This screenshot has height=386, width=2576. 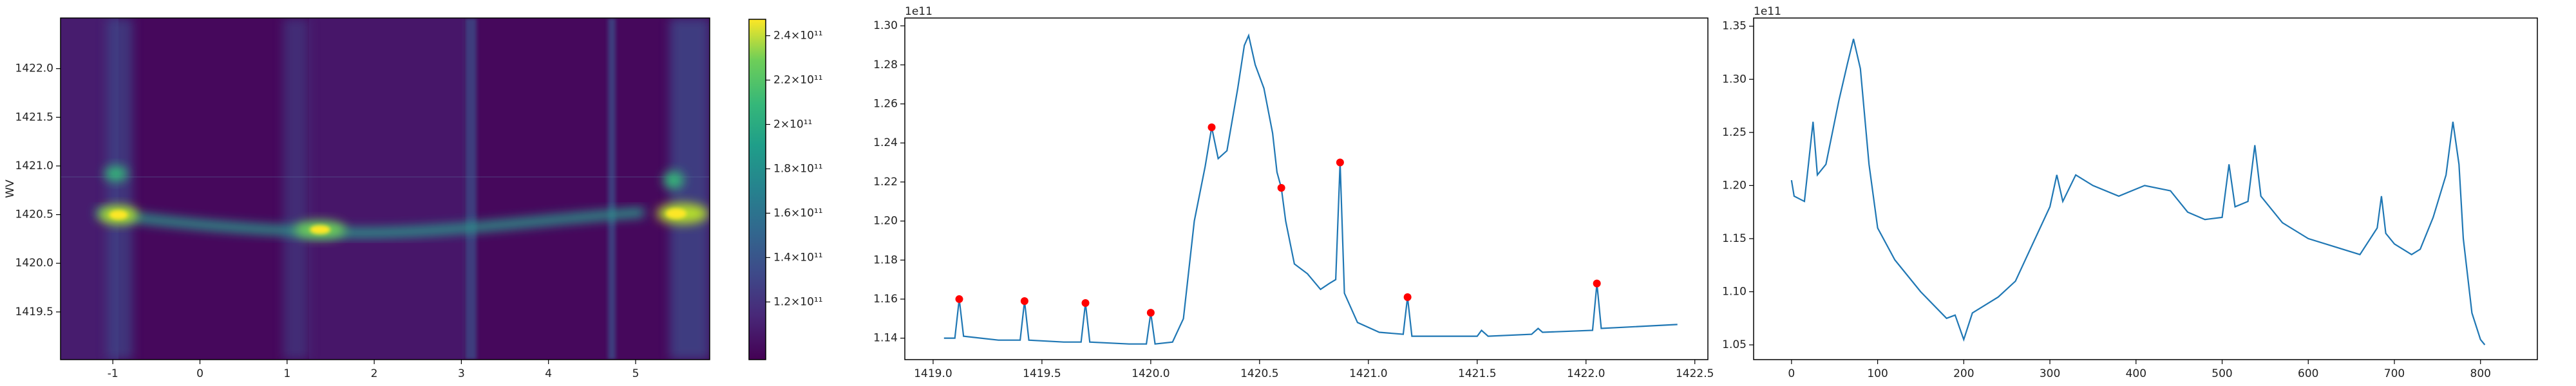 I want to click on y-tick-label: 1.10, so click(x=1735, y=291).